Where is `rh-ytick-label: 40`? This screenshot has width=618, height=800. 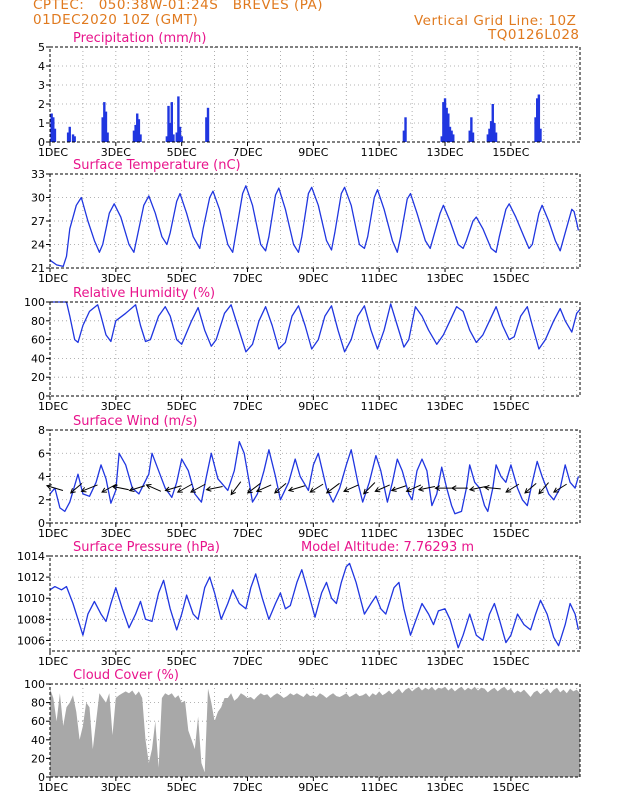
rh-ytick-label: 40 is located at coordinates (38, 358).